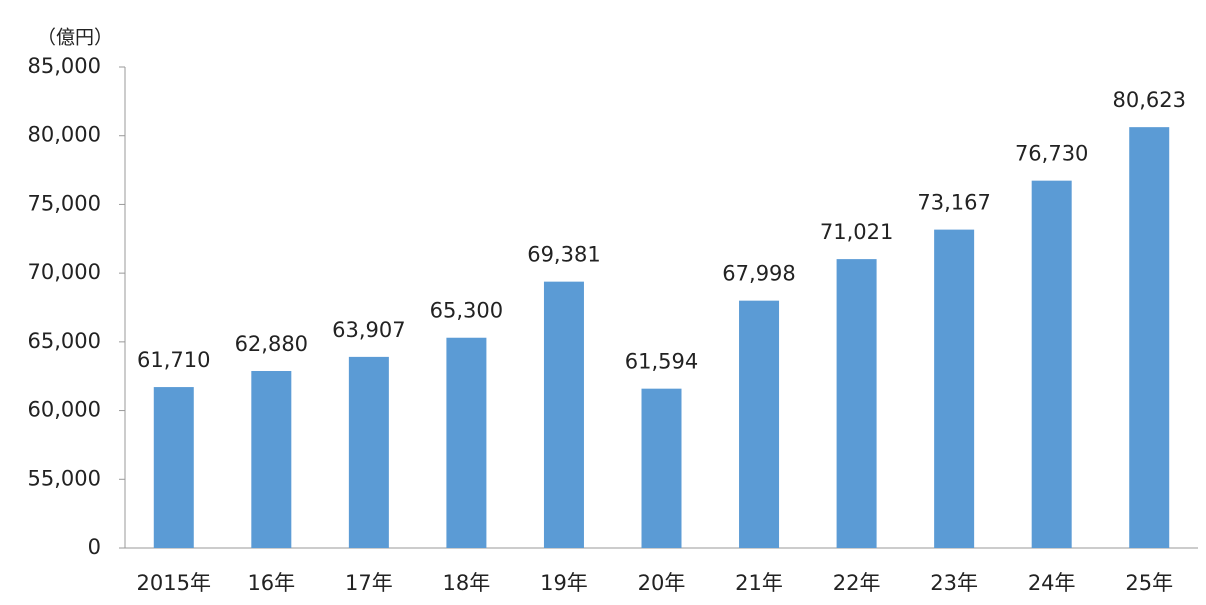 Image resolution: width=1206 pixels, height=605 pixels. Describe the element at coordinates (1148, 100) in the screenshot. I see `value-label: 80,623` at that location.